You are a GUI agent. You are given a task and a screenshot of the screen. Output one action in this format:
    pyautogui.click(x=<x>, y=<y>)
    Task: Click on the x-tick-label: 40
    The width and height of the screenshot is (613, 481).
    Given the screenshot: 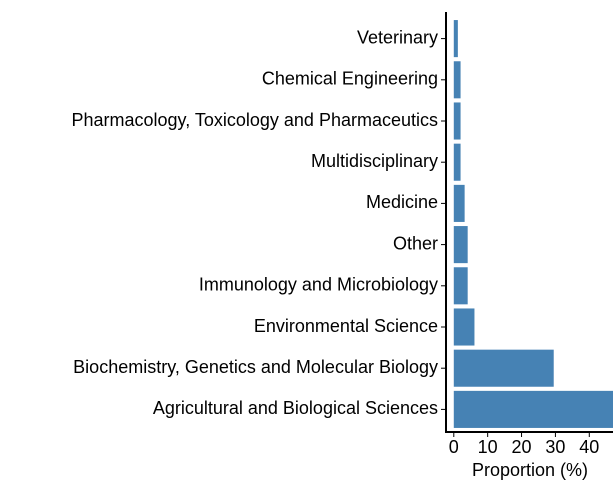 What is the action you would take?
    pyautogui.click(x=589, y=447)
    